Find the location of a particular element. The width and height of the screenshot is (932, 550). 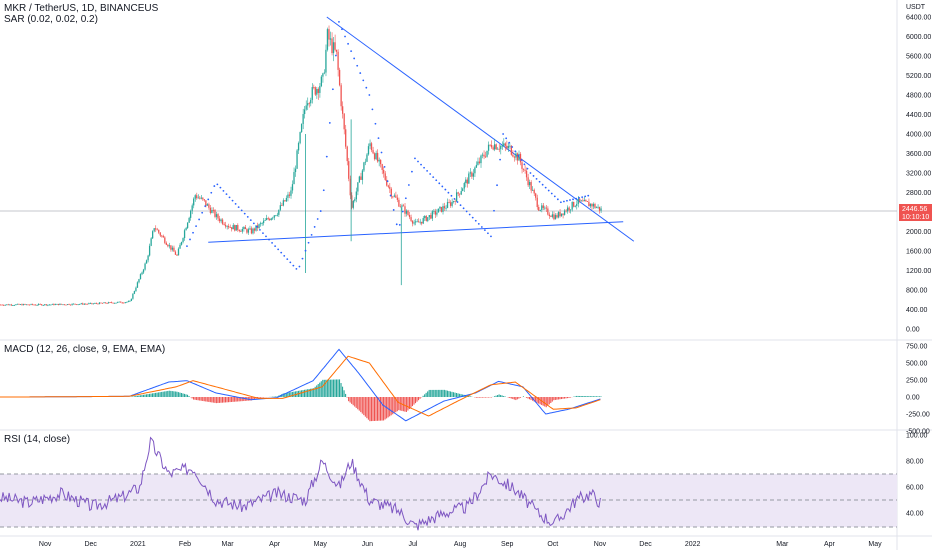

macd-axis-ticks: 750.00 500.00 250.00 0.00 -250.00 -500.00 is located at coordinates (918, 390).